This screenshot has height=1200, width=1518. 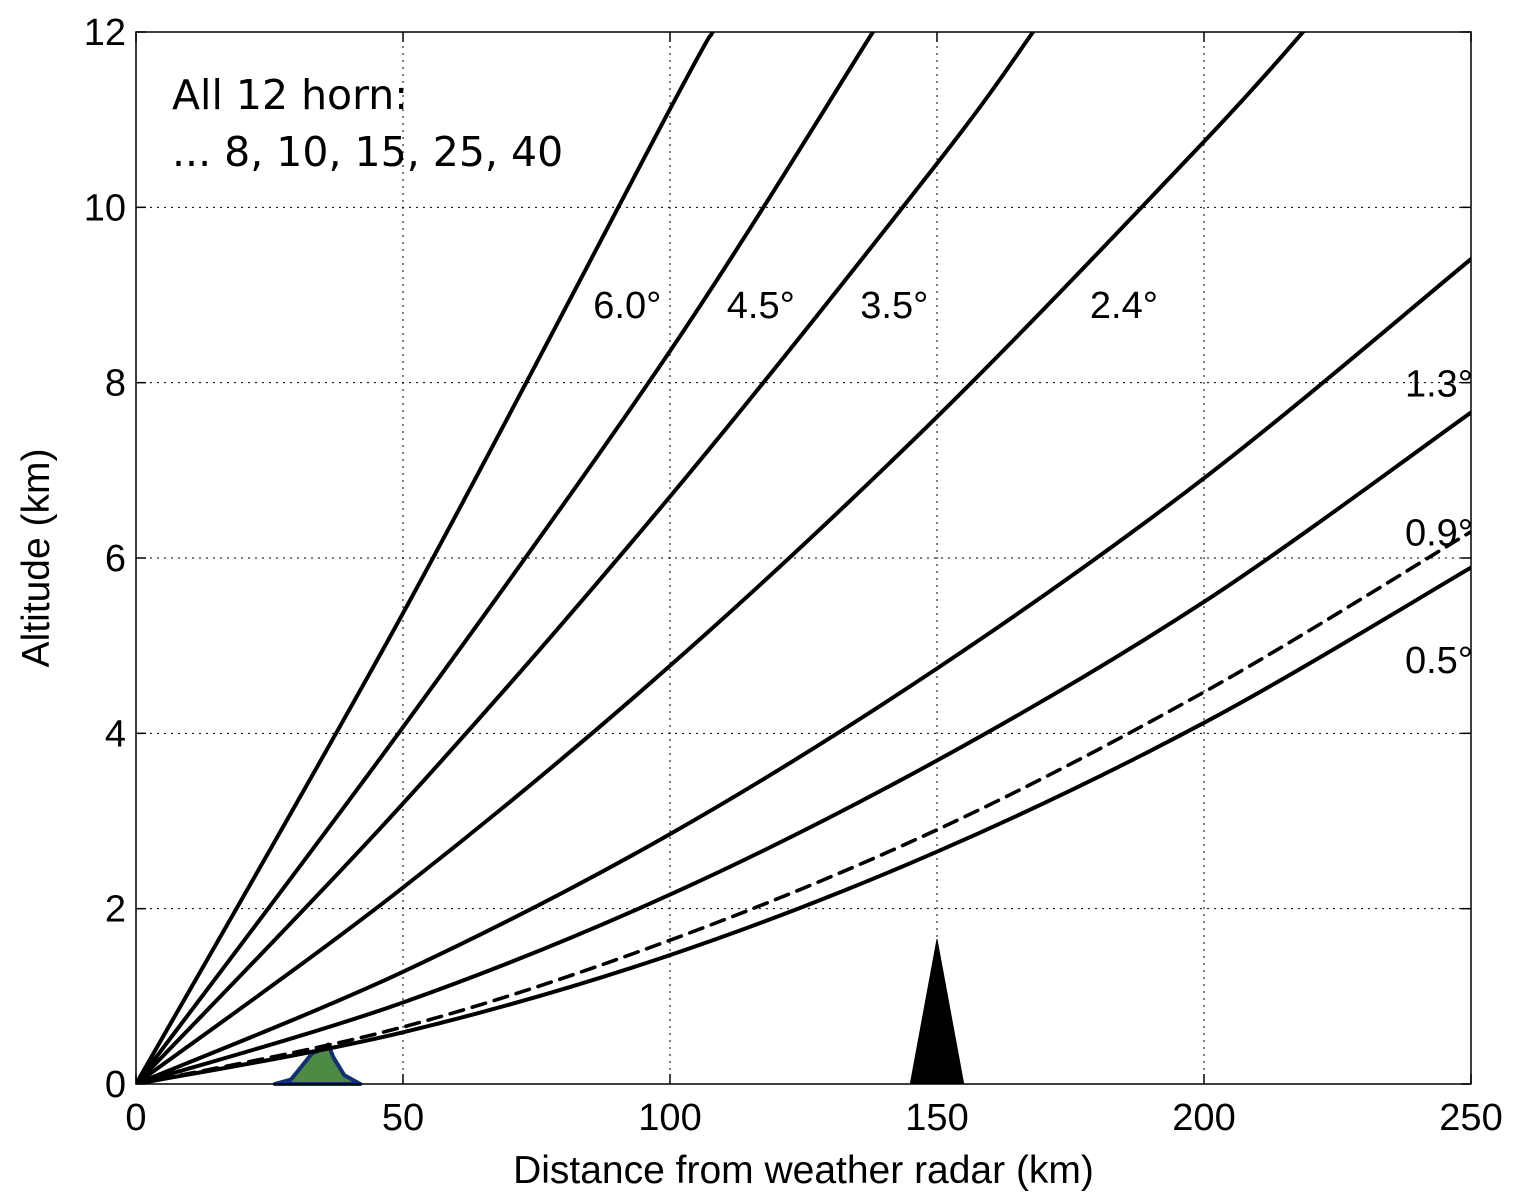 I want to click on series-label-1-3: 1.3°, so click(x=1439, y=385).